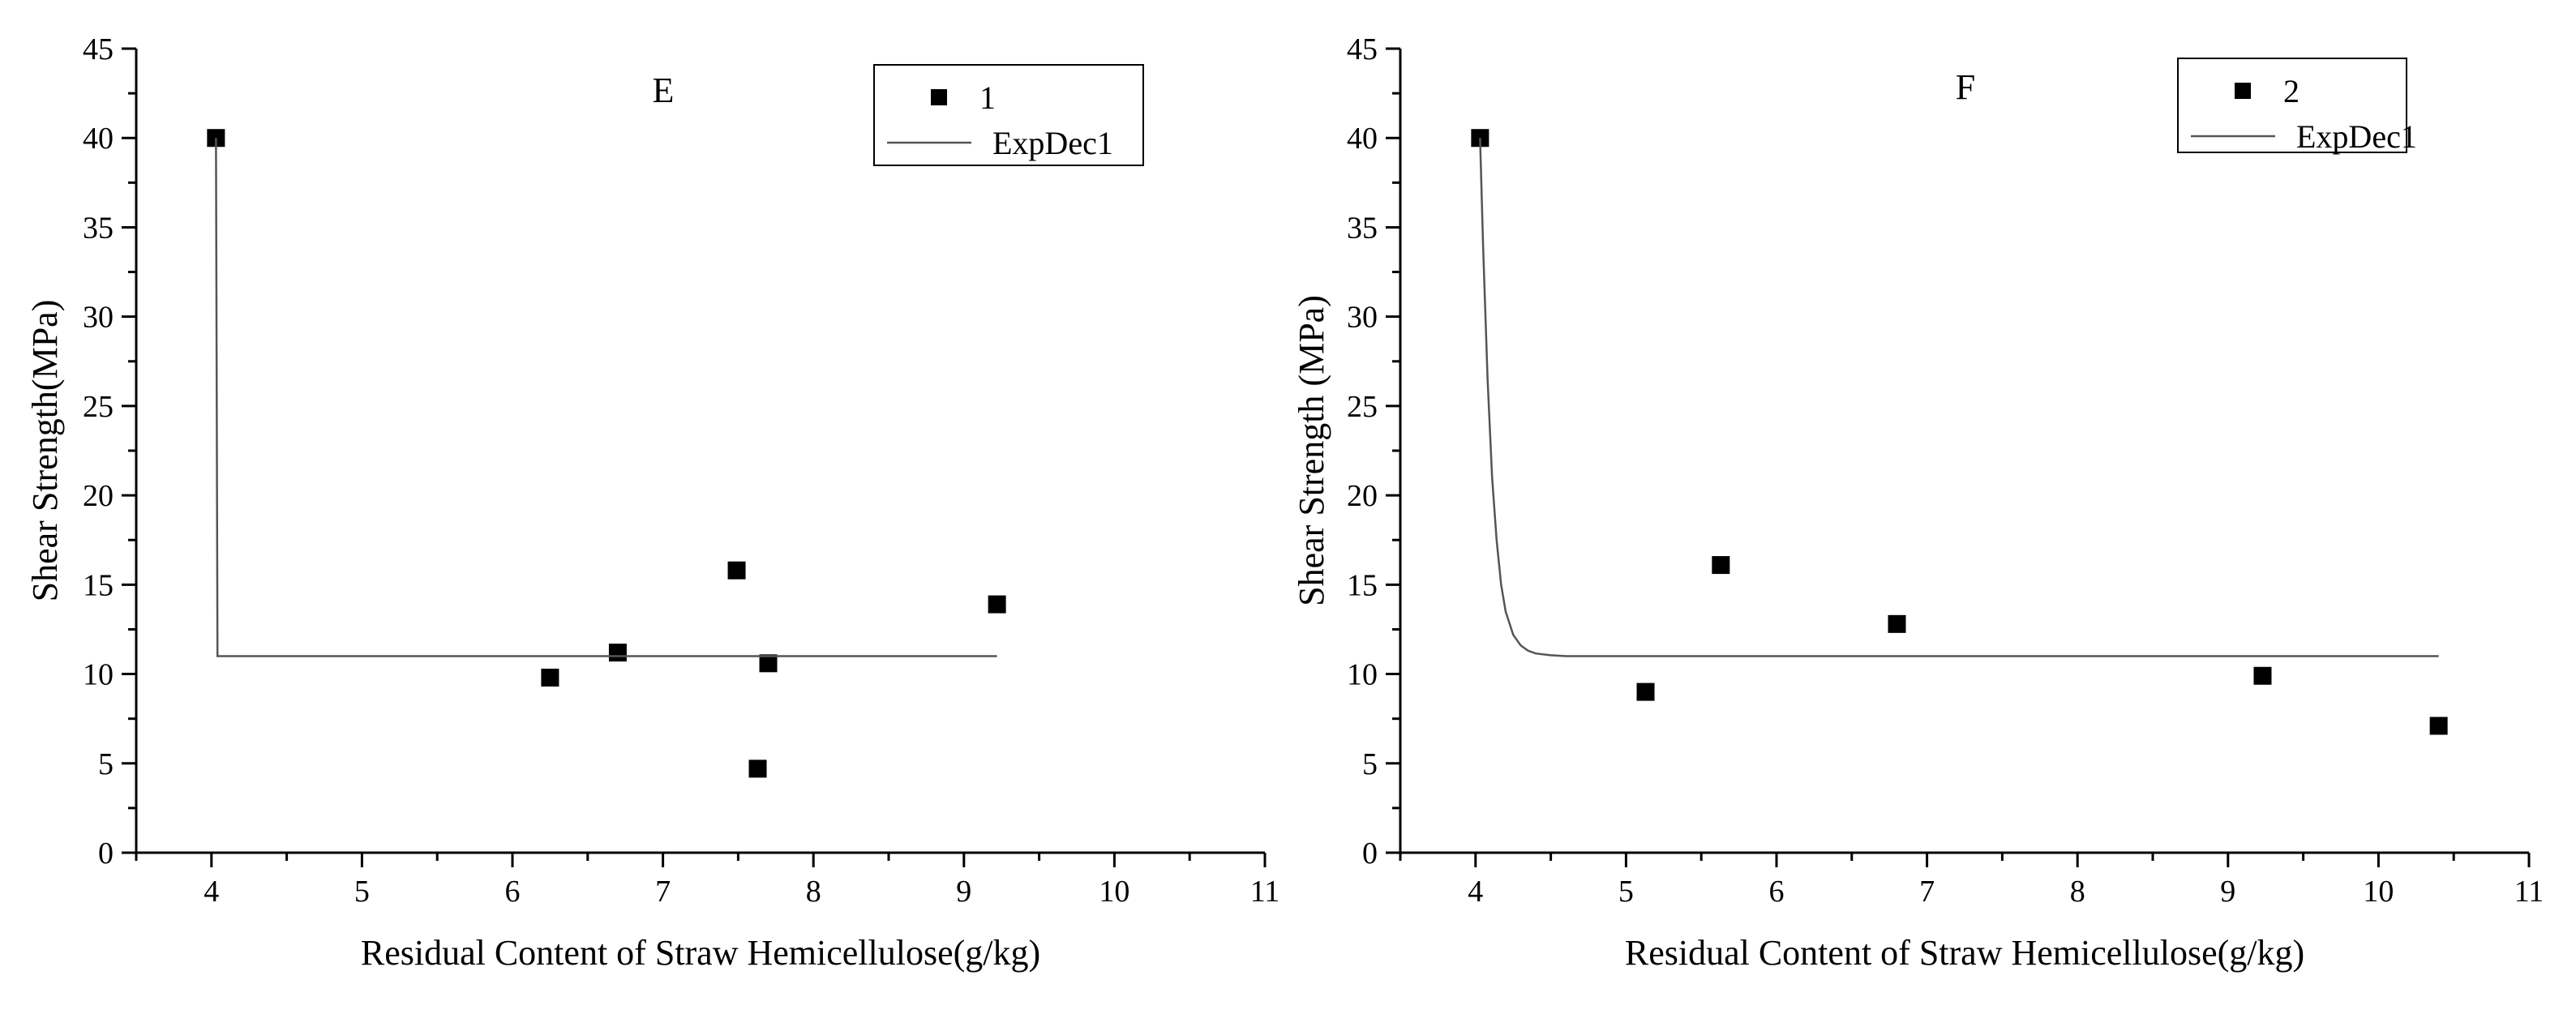  Describe the element at coordinates (664, 90) in the screenshot. I see `panel-letter: E` at that location.